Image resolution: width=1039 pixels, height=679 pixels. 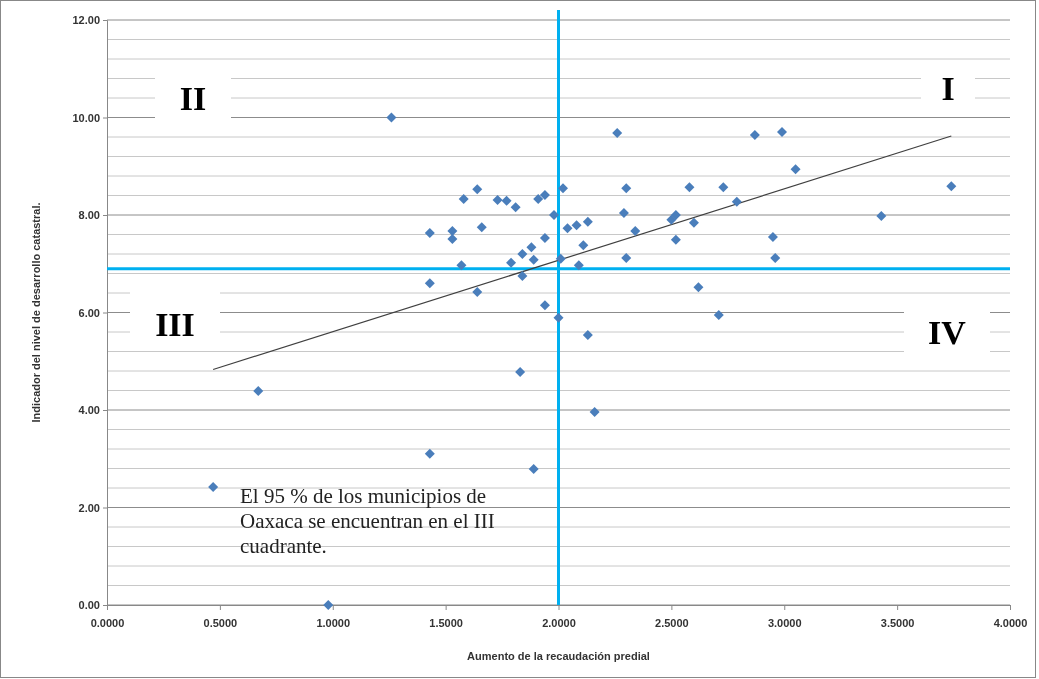 What do you see at coordinates (89, 507) in the screenshot?
I see `y-tick-label: 2.00` at bounding box center [89, 507].